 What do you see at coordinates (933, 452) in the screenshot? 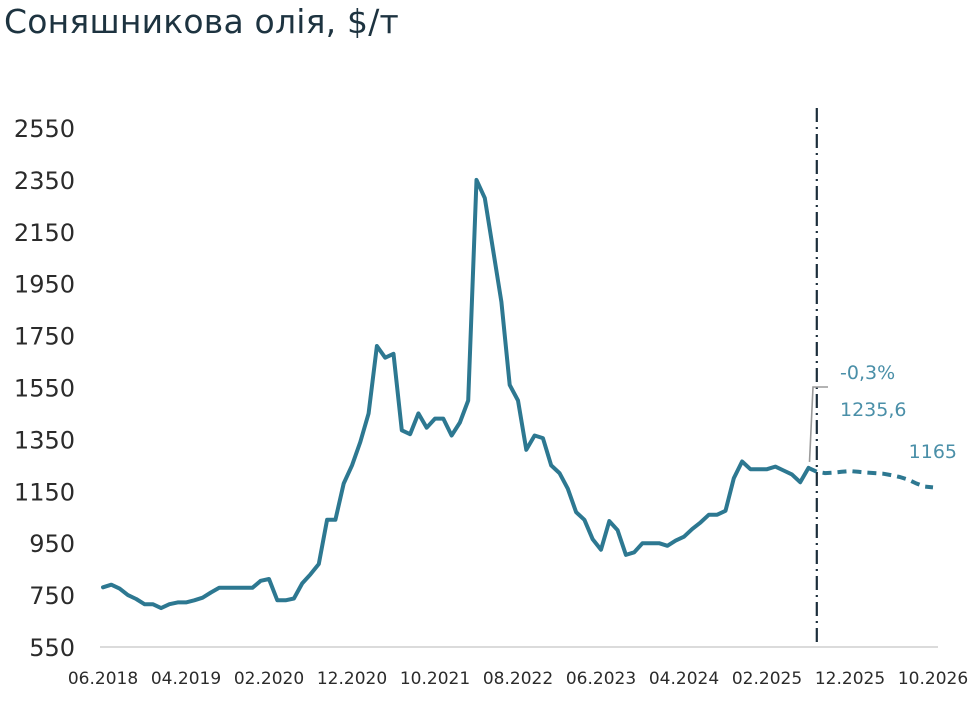
I see `annotation-end-label: 1165` at bounding box center [933, 452].